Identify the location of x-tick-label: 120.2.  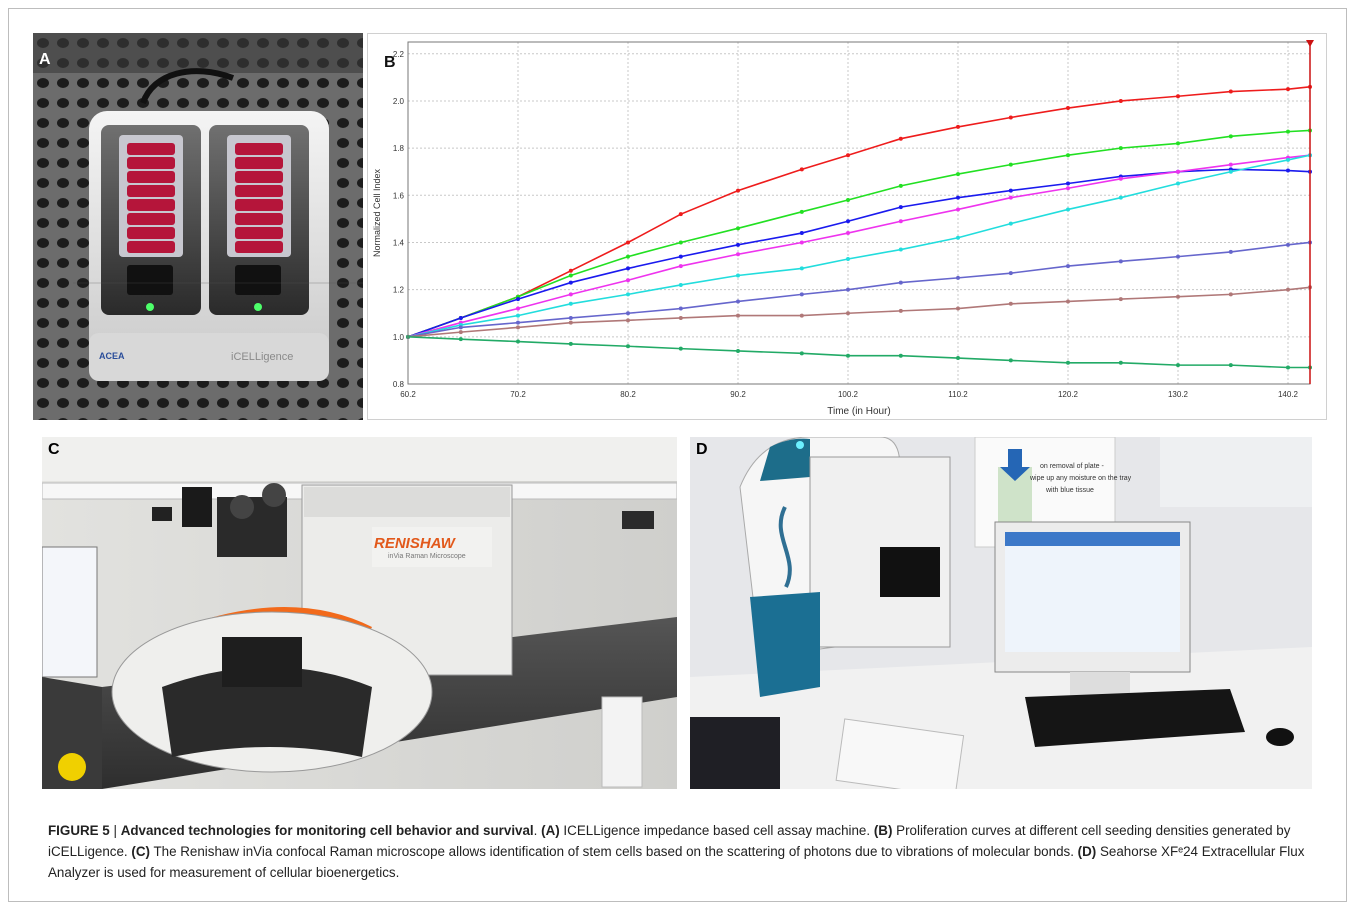
(1068, 394).